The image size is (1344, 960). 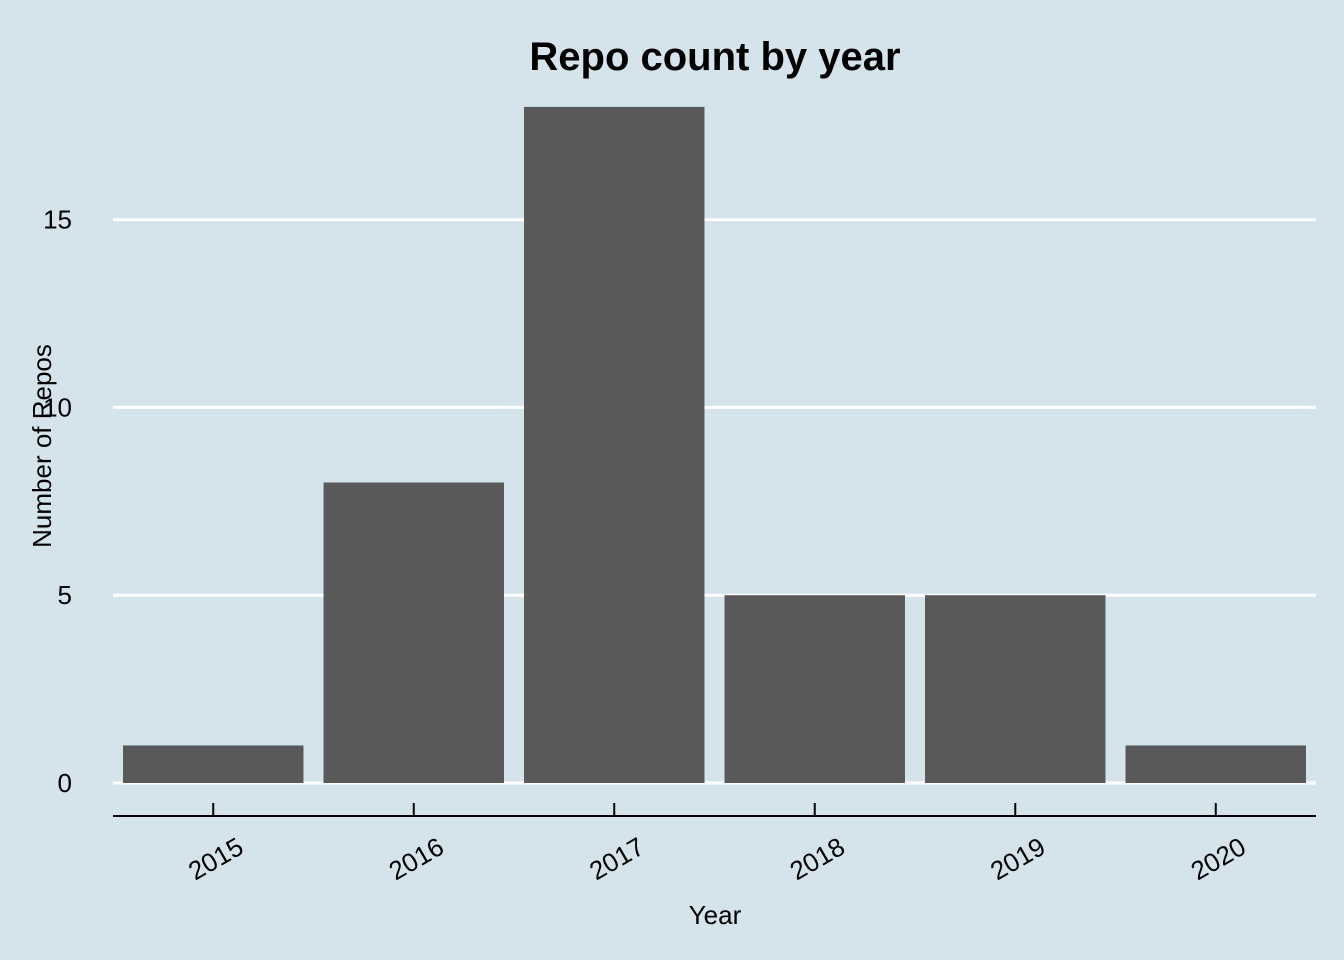 What do you see at coordinates (57, 407) in the screenshot?
I see `y-tick-label-10: 10` at bounding box center [57, 407].